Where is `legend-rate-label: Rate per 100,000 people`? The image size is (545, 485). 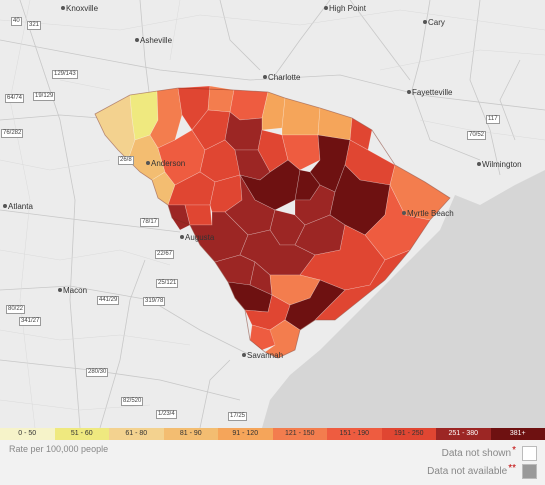
legend-rate-label: Rate per 100,000 people is located at coordinates (59, 449).